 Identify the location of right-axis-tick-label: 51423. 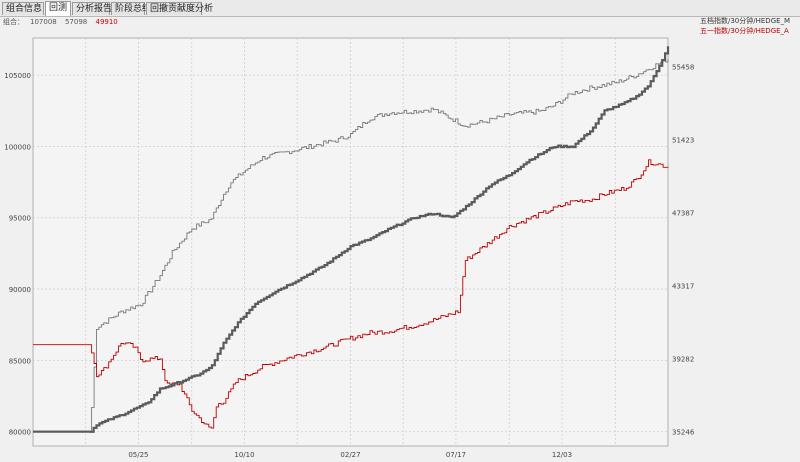
(683, 141).